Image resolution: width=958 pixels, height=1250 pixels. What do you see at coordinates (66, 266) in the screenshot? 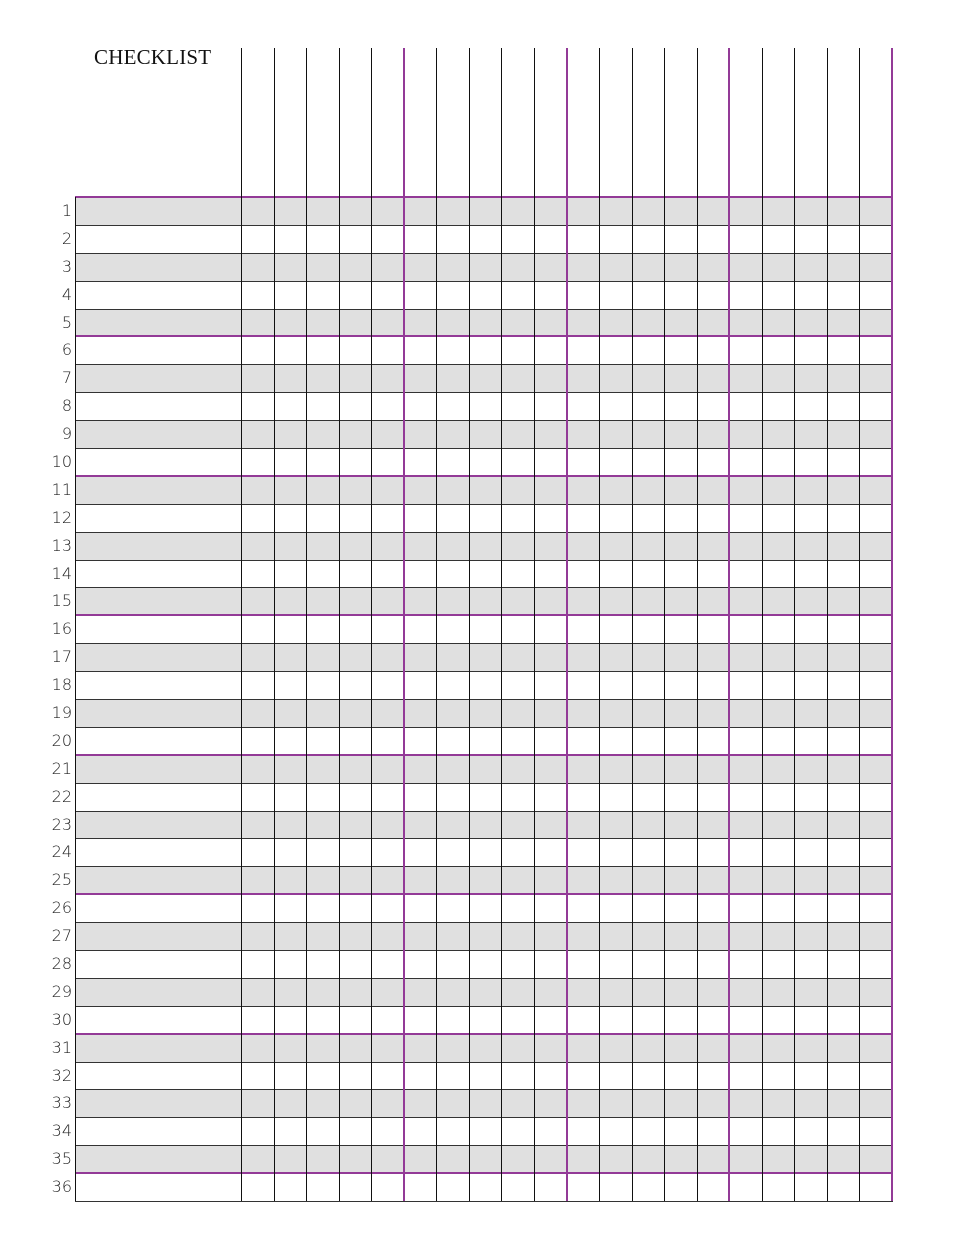
I see `row-number: 3` at bounding box center [66, 266].